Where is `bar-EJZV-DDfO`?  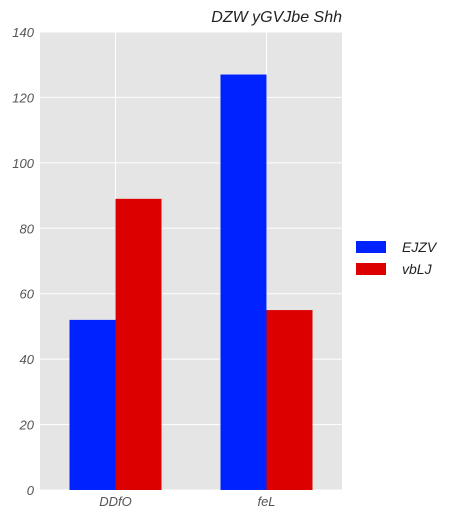
bar-EJZV-DDfO is located at coordinates (92, 404).